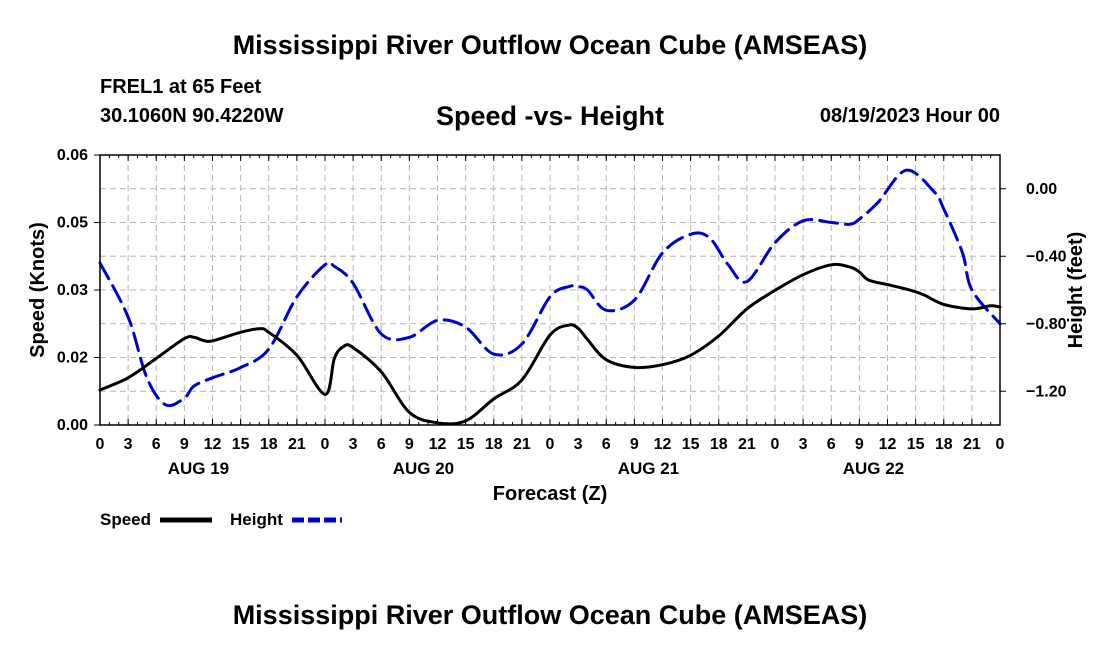 The height and width of the screenshot is (650, 1100). I want to click on y-right-tick-label: 0.00, so click(1041, 189).